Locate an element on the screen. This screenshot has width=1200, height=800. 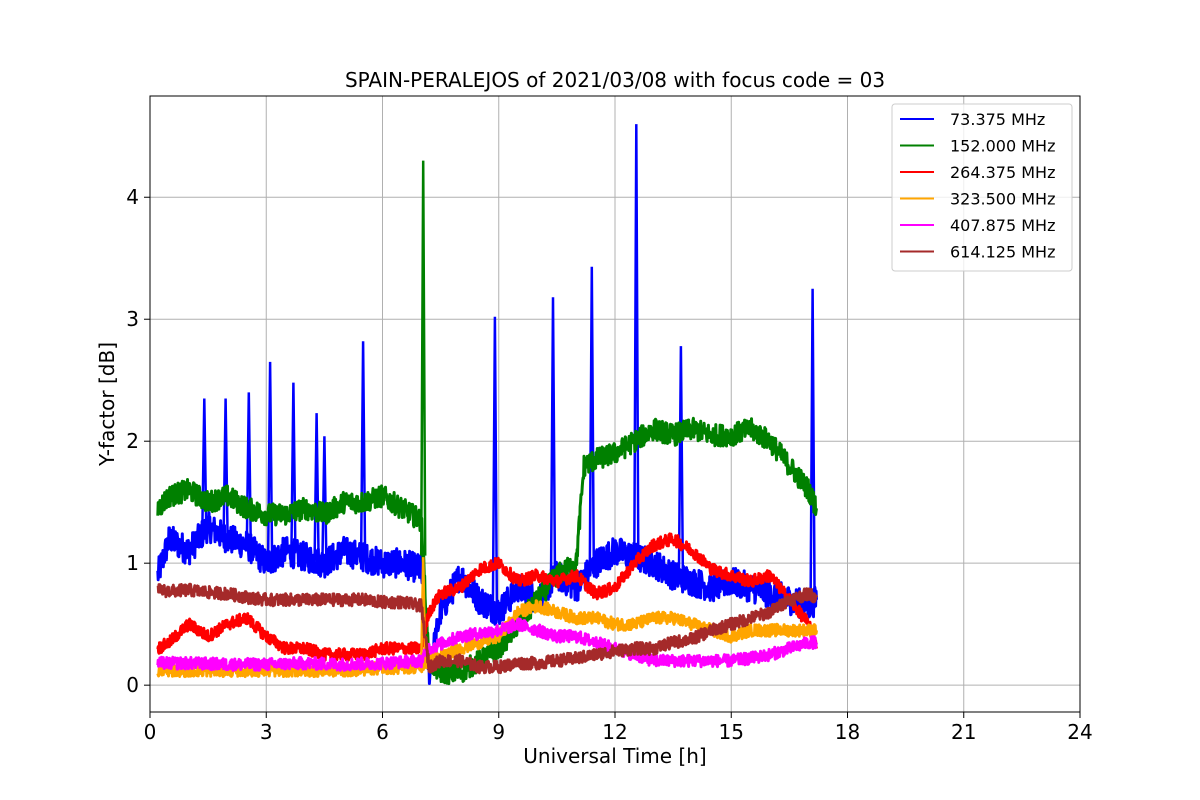
y-tick-label: 2 is located at coordinates (132, 441).